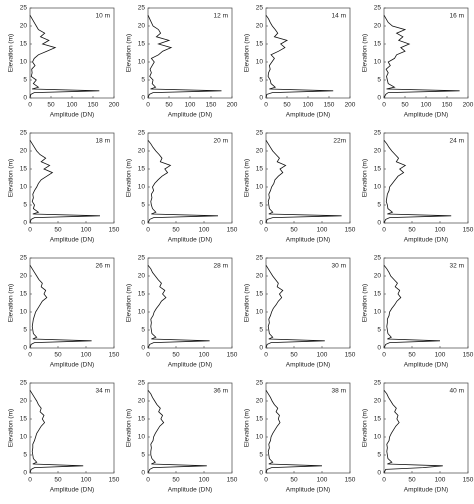 This screenshot has width=474, height=504. I want to click on panel-label: 20 m, so click(221, 141).